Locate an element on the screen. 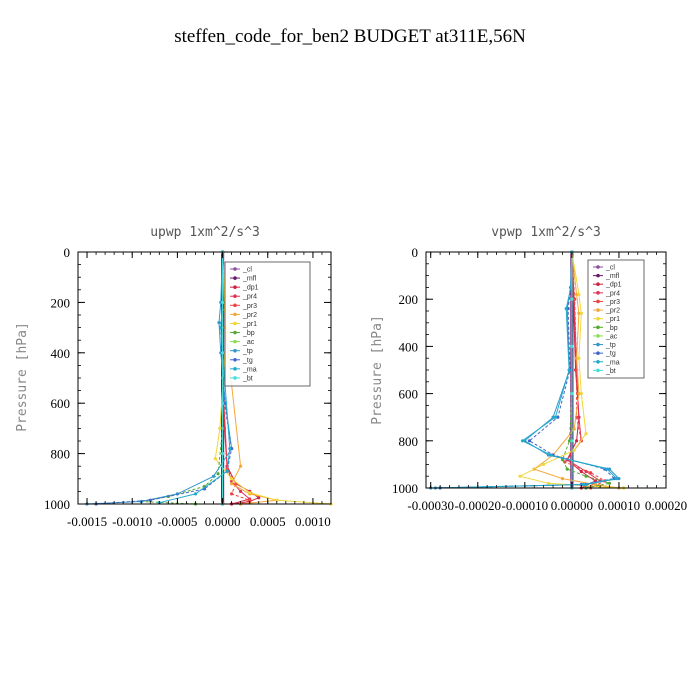  legend-marker-mfl is located at coordinates (235, 278).